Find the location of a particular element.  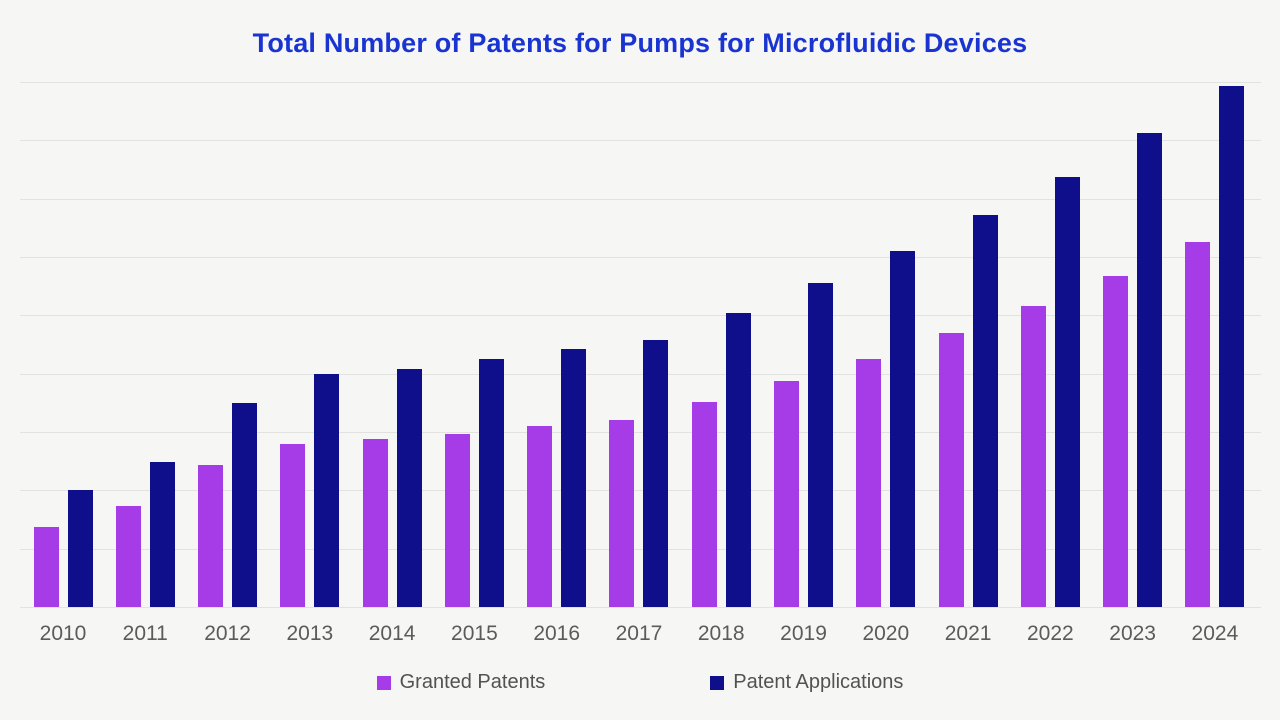

x-axis-label-2012: 2012 is located at coordinates (227, 633).